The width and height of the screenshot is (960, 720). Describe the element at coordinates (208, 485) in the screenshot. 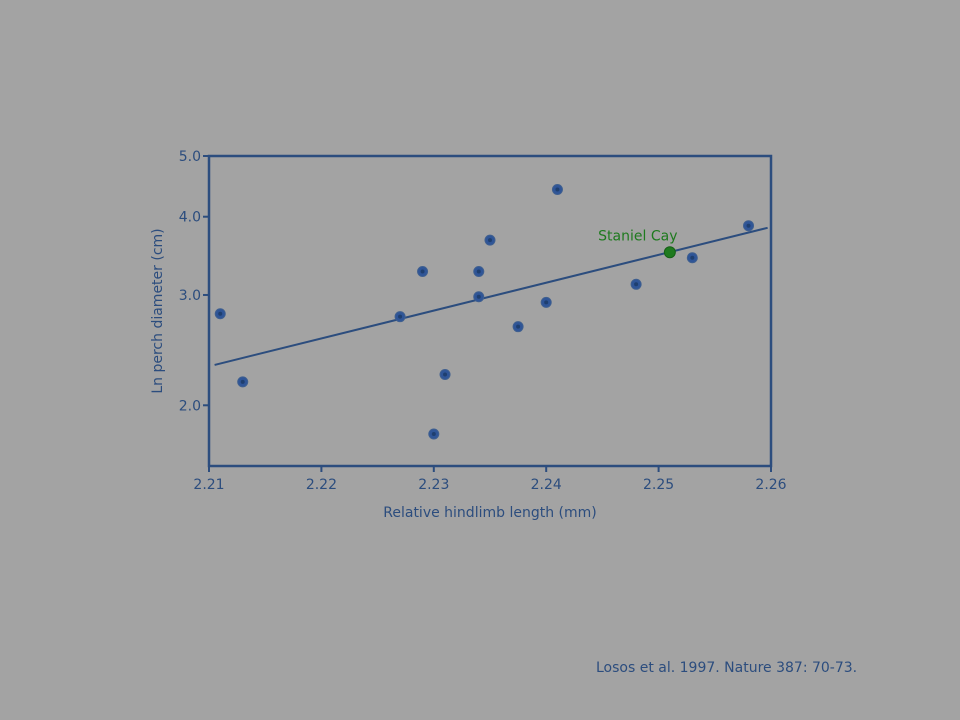

I see `x-tick-label: 2.21` at that location.